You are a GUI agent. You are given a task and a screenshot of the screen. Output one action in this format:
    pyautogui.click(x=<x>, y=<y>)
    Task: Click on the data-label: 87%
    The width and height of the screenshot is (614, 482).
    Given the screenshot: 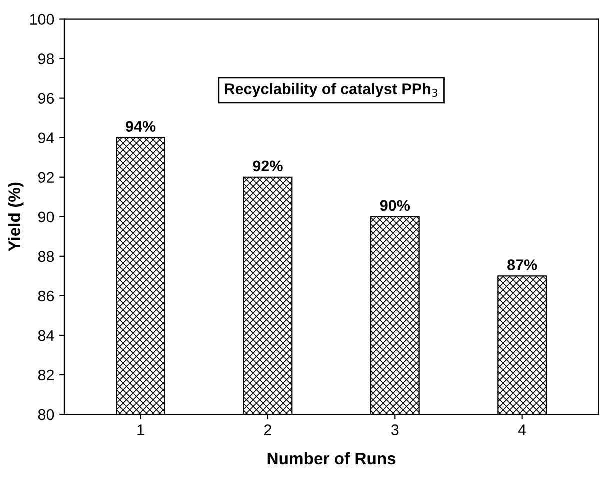 What is the action you would take?
    pyautogui.click(x=523, y=265)
    